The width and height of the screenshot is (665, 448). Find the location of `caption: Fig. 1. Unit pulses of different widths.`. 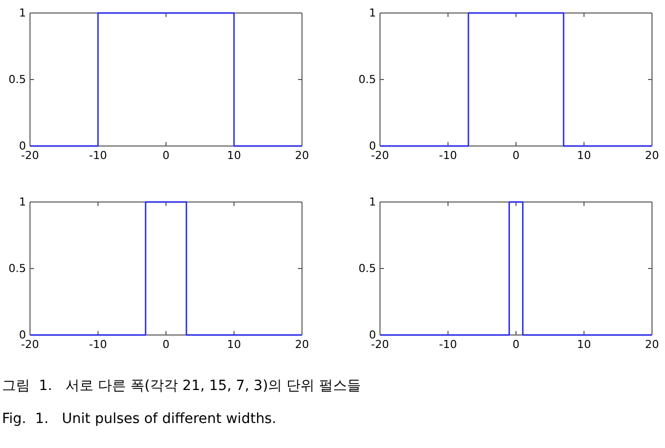

caption: Fig. 1. Unit pulses of different widths. is located at coordinates (139, 419).